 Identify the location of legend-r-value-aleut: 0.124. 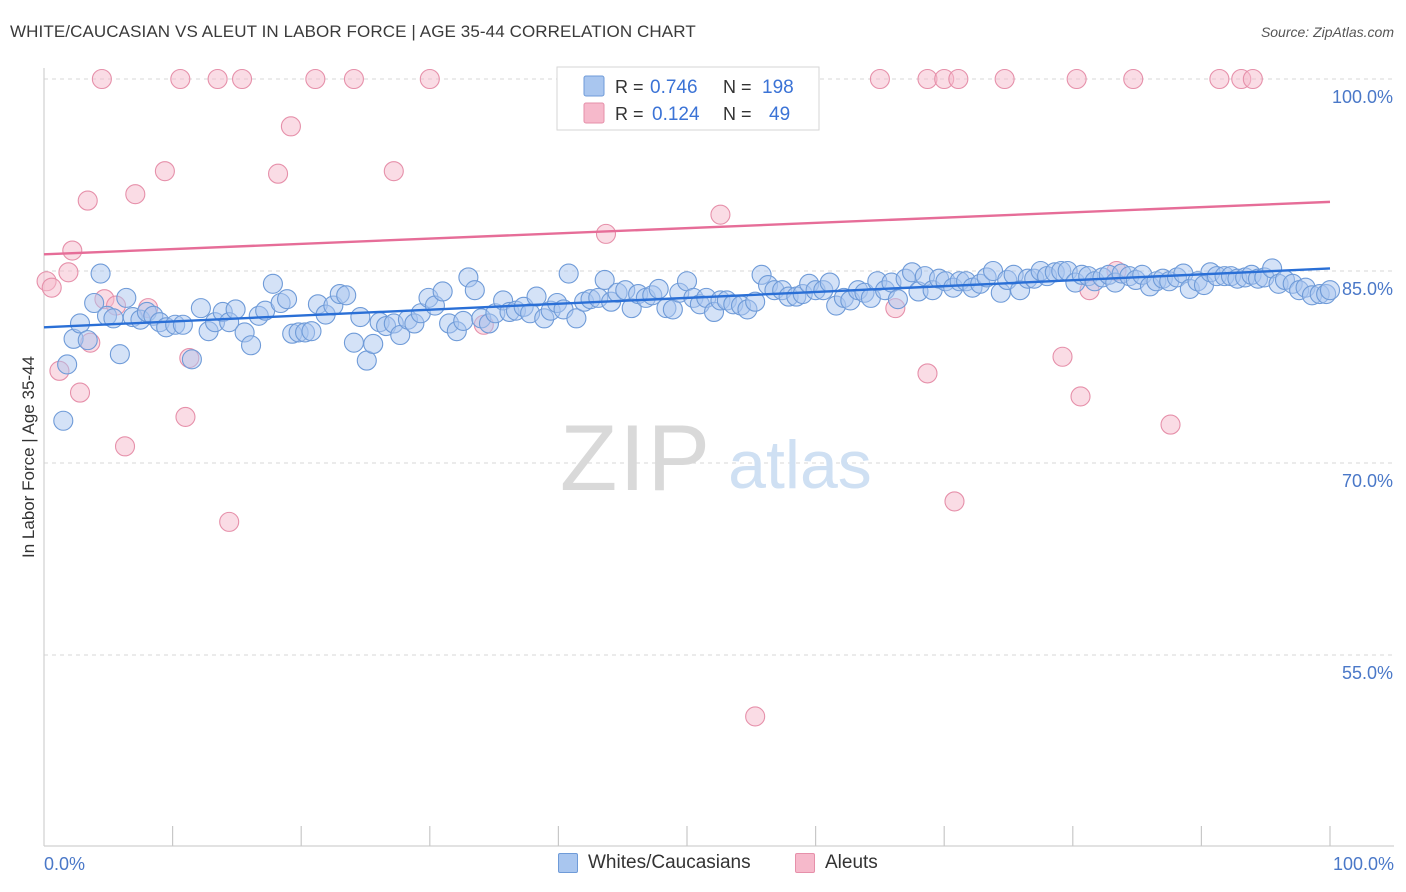
(676, 114).